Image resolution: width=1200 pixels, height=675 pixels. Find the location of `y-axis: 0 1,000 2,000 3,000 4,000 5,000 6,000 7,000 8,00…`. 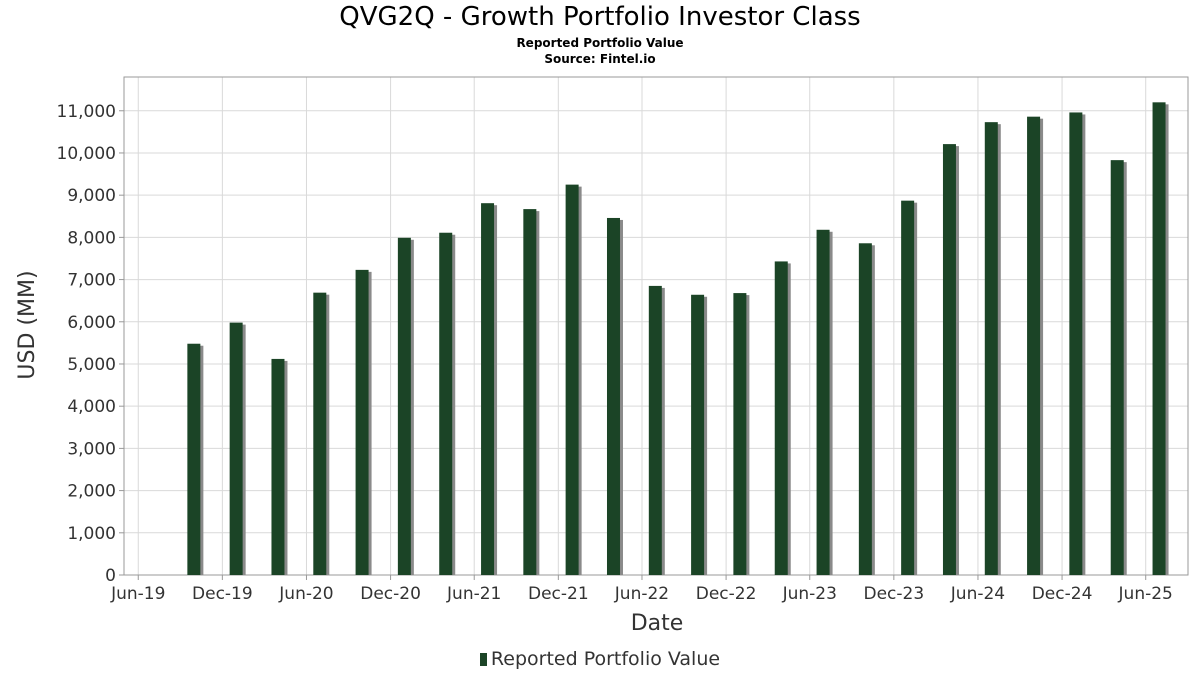

y-axis: 0 1,000 2,000 3,000 4,000 5,000 6,000 7,000 8,00… is located at coordinates (90, 344).